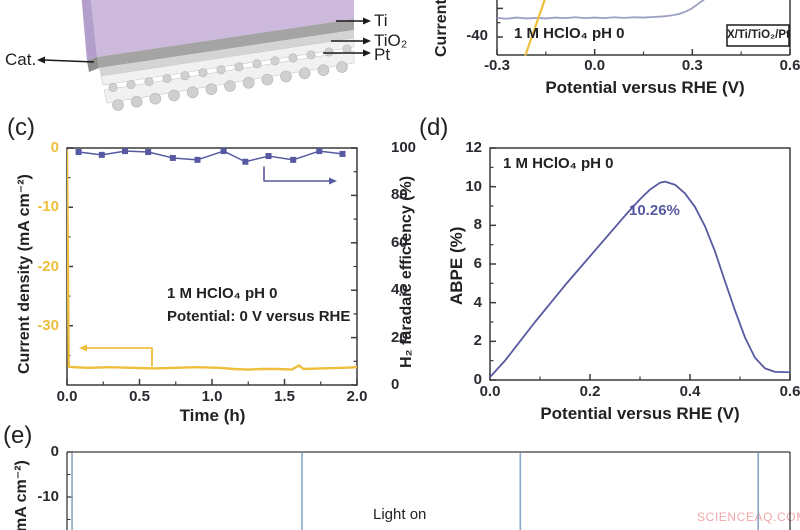 The height and width of the screenshot is (530, 800). What do you see at coordinates (222, 293) in the screenshot?
I see `panel-c-electrolyte-annotation: 1 M HClO₄ pH 0` at bounding box center [222, 293].